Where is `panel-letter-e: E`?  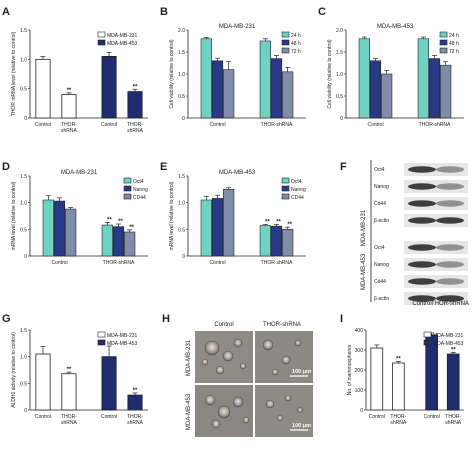 panel-letter-e: E is located at coordinates (163, 167).